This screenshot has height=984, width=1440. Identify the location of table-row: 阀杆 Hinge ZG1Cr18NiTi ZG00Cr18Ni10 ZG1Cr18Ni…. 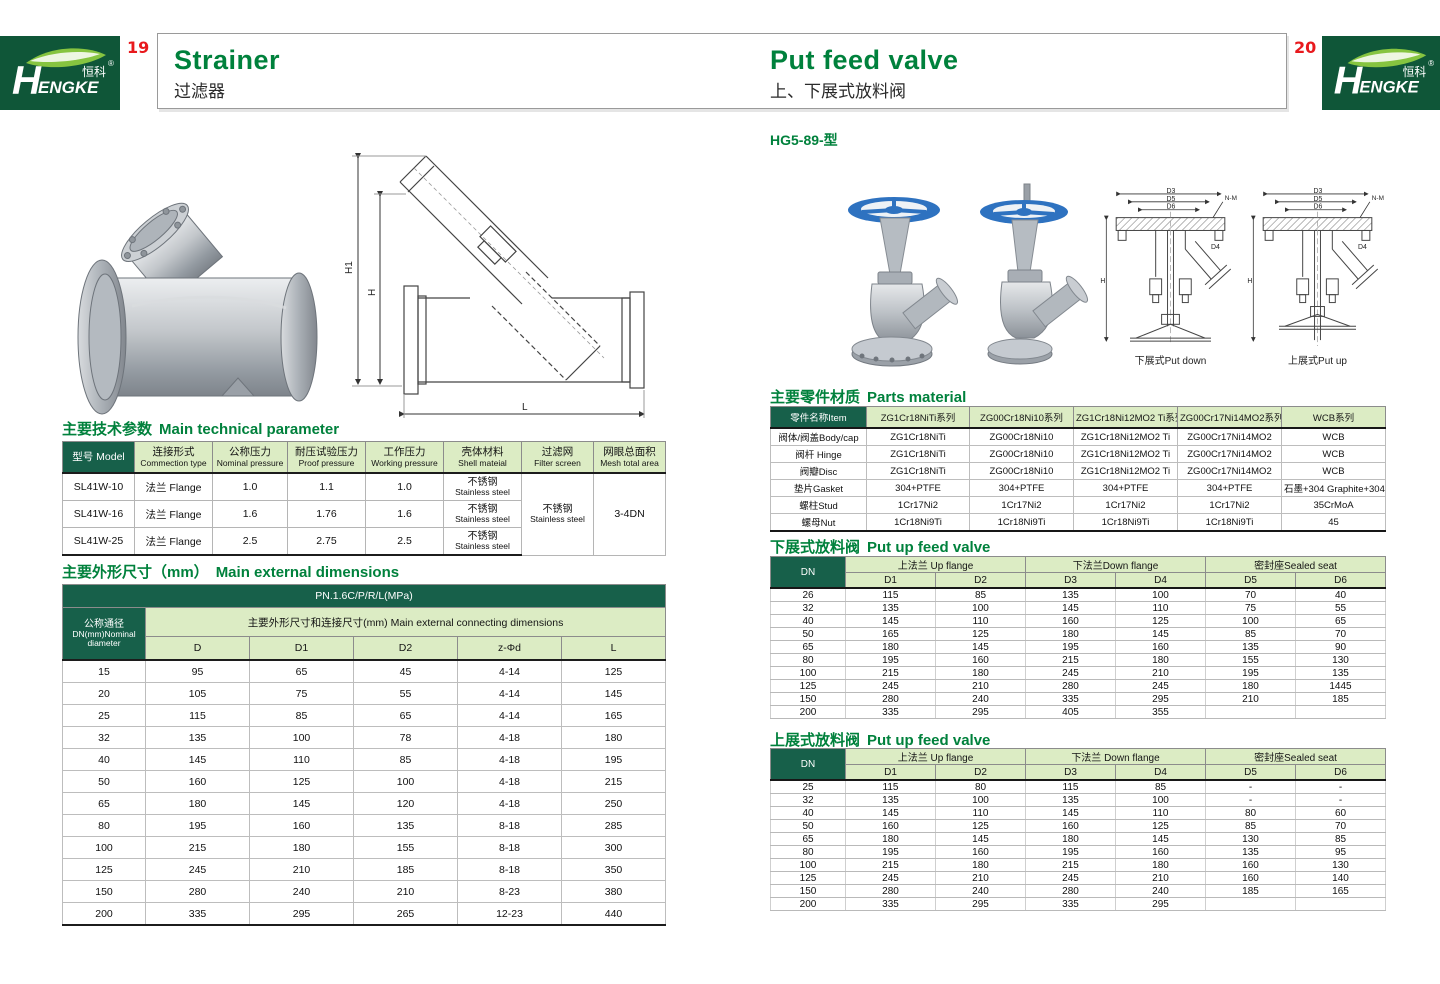
(1078, 454).